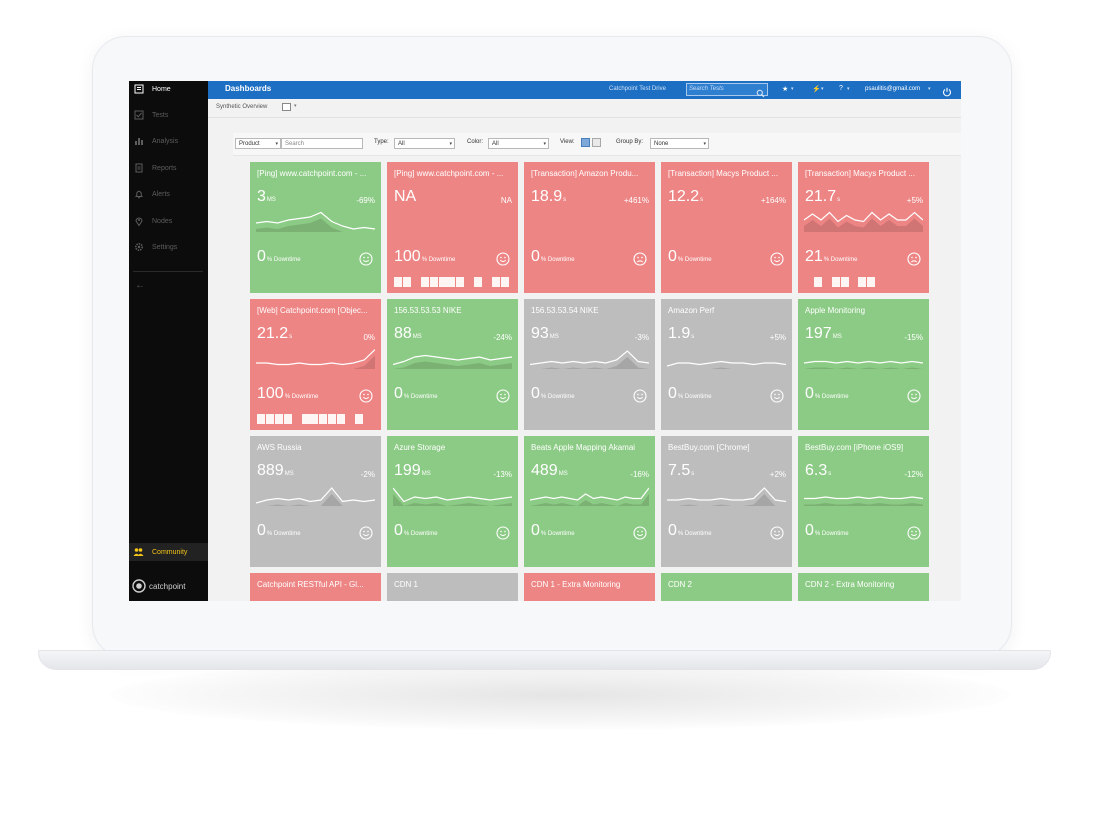  What do you see at coordinates (138, 247) in the screenshot?
I see `settings-icon` at bounding box center [138, 247].